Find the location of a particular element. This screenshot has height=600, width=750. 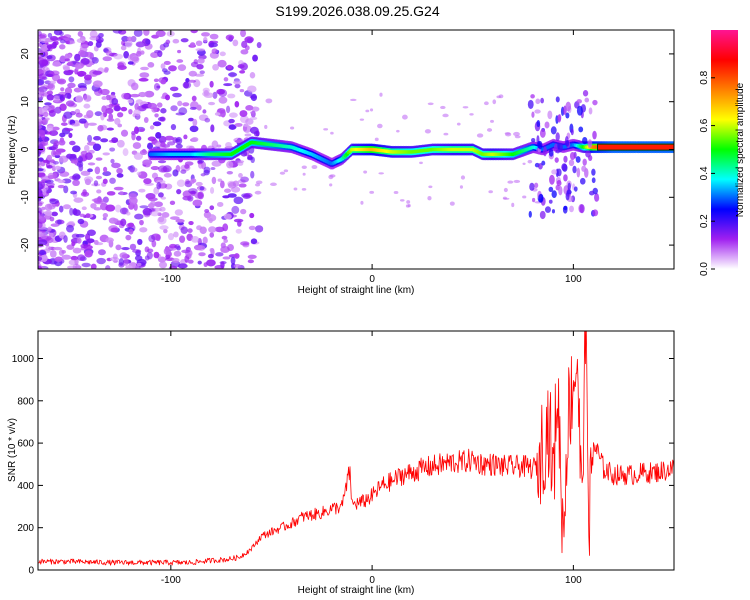

snr-x-tick-label: 0 is located at coordinates (372, 580).